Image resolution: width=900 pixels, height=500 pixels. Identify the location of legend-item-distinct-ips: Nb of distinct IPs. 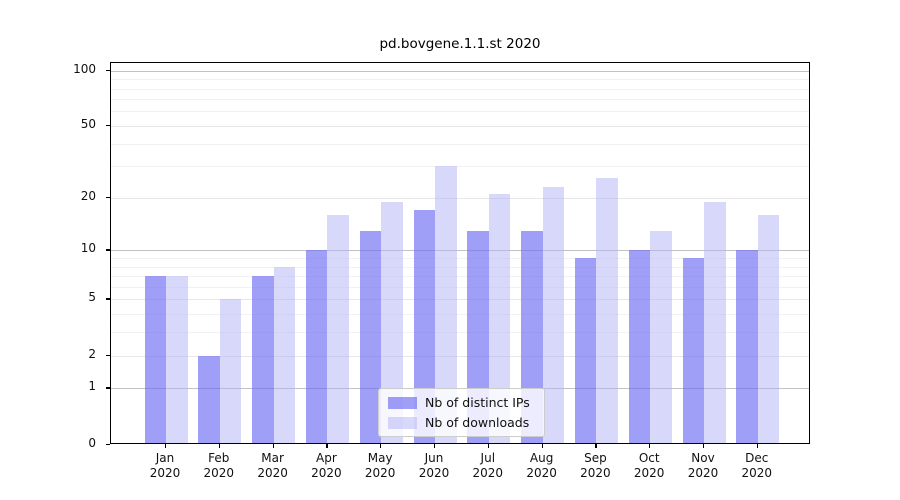
(466, 402).